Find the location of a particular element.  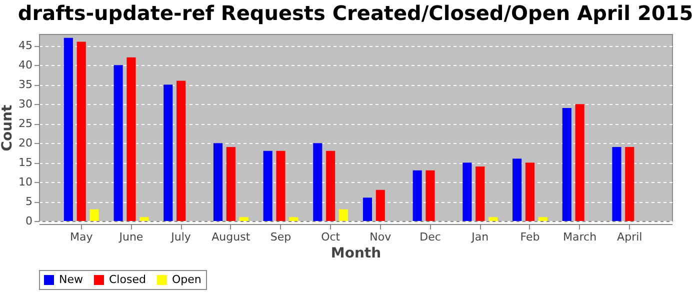

y-tick-label: 10 is located at coordinates (25, 182).